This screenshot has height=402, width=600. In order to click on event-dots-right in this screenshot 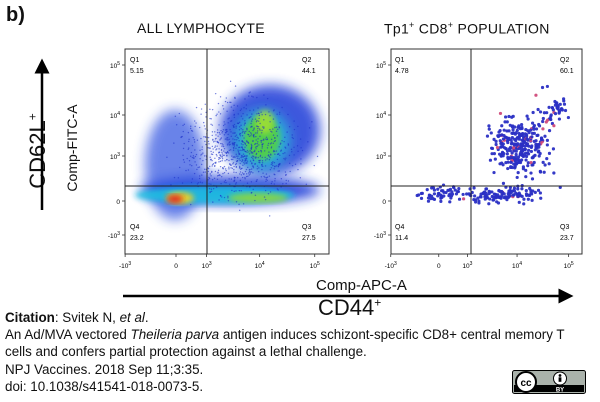, I will do `click(493, 145)`.